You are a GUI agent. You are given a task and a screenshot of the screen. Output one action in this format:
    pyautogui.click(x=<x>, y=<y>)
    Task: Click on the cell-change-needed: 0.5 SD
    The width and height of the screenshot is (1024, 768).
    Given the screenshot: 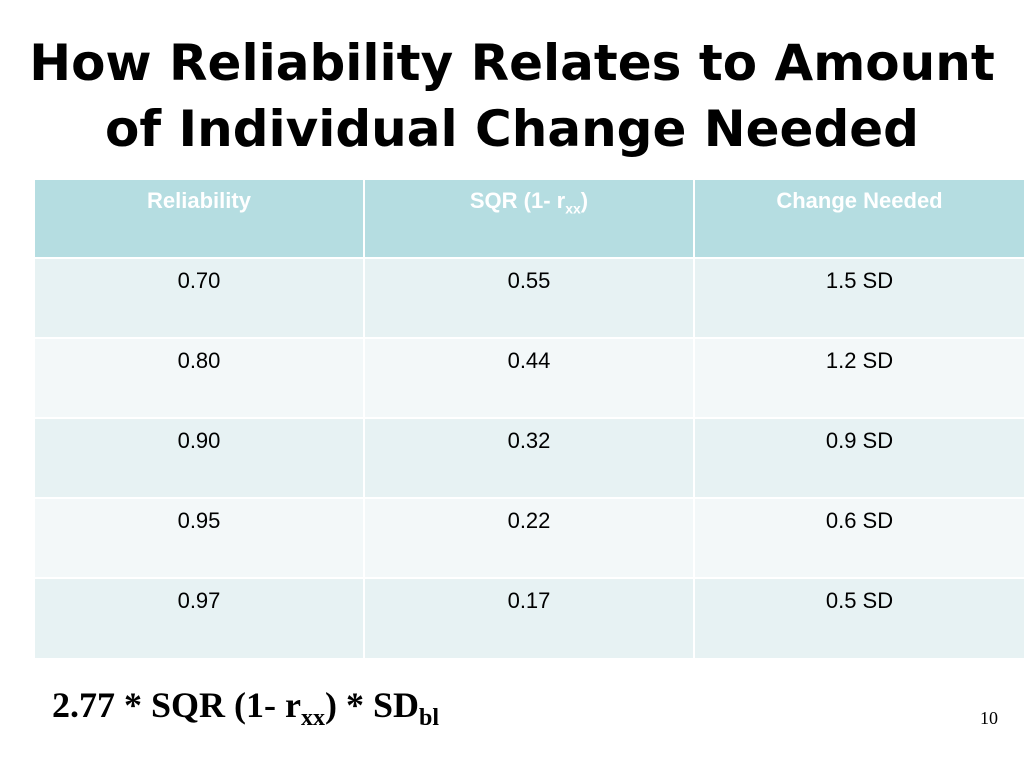 What is the action you would take?
    pyautogui.click(x=859, y=617)
    